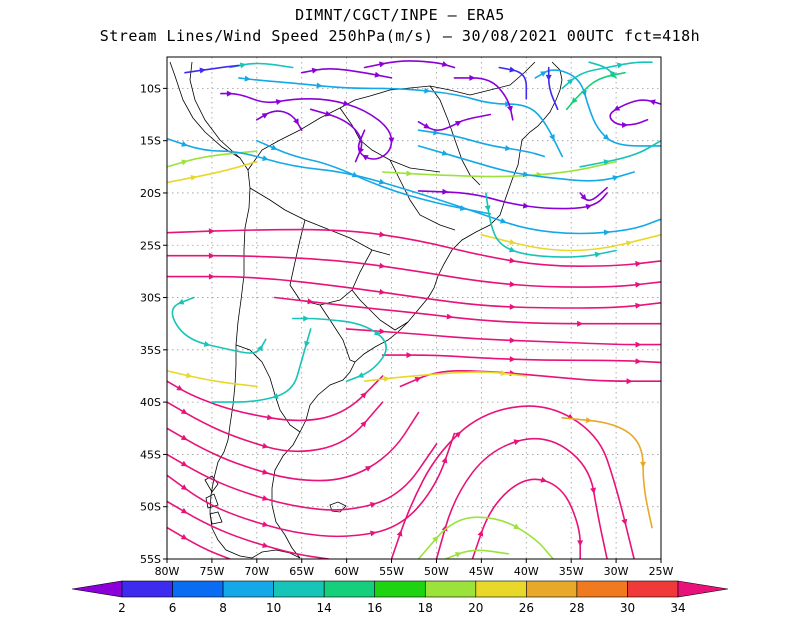  Describe the element at coordinates (256, 571) in the screenshot. I see `lon-tick-label: 70W` at that location.